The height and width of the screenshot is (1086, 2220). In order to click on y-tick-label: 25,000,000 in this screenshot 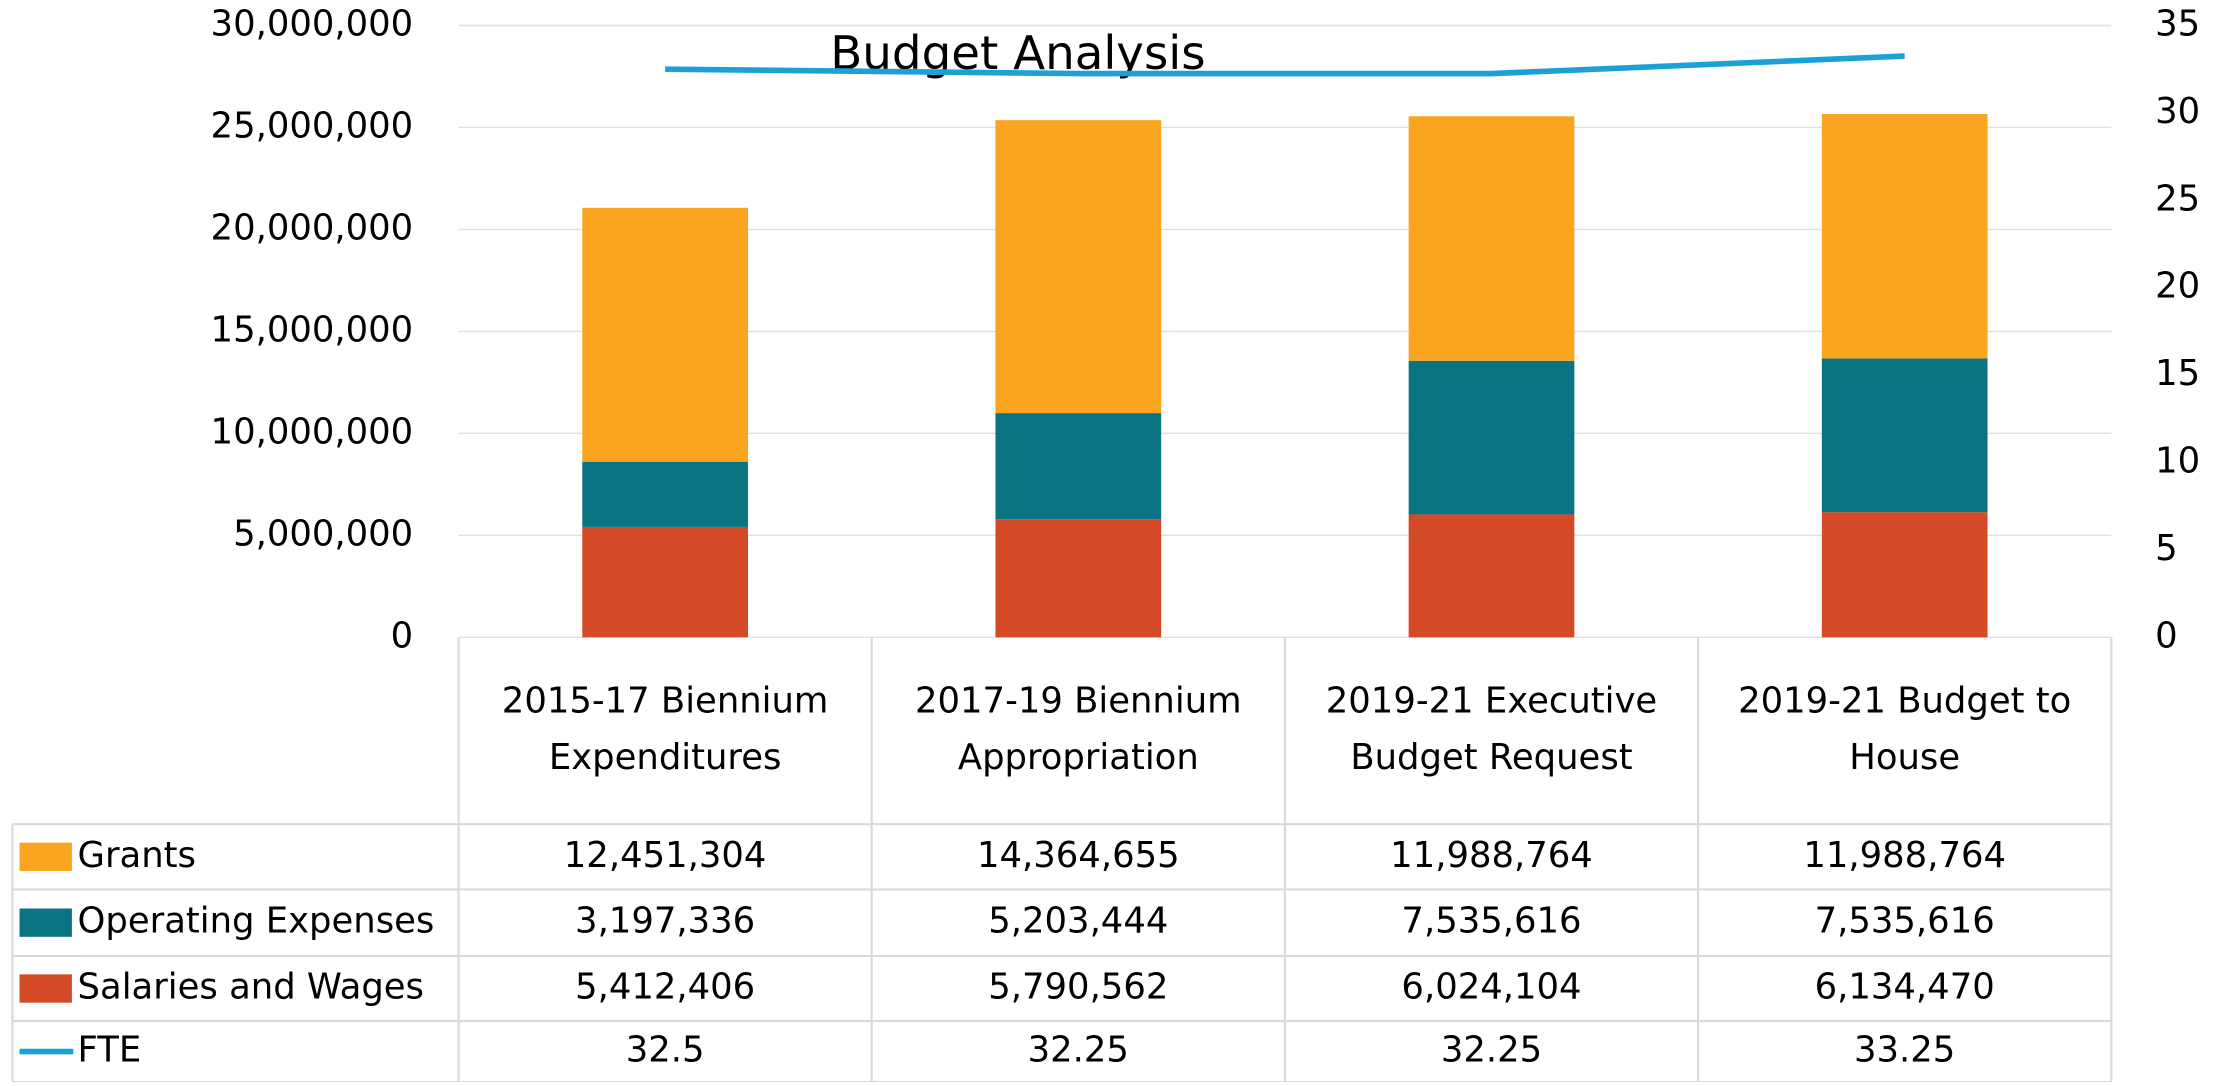, I will do `click(312, 125)`.